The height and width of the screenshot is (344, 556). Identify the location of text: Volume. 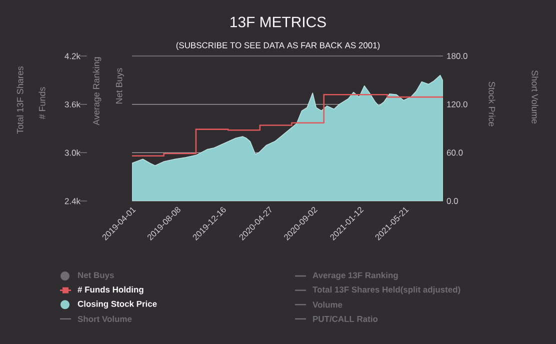
(327, 304).